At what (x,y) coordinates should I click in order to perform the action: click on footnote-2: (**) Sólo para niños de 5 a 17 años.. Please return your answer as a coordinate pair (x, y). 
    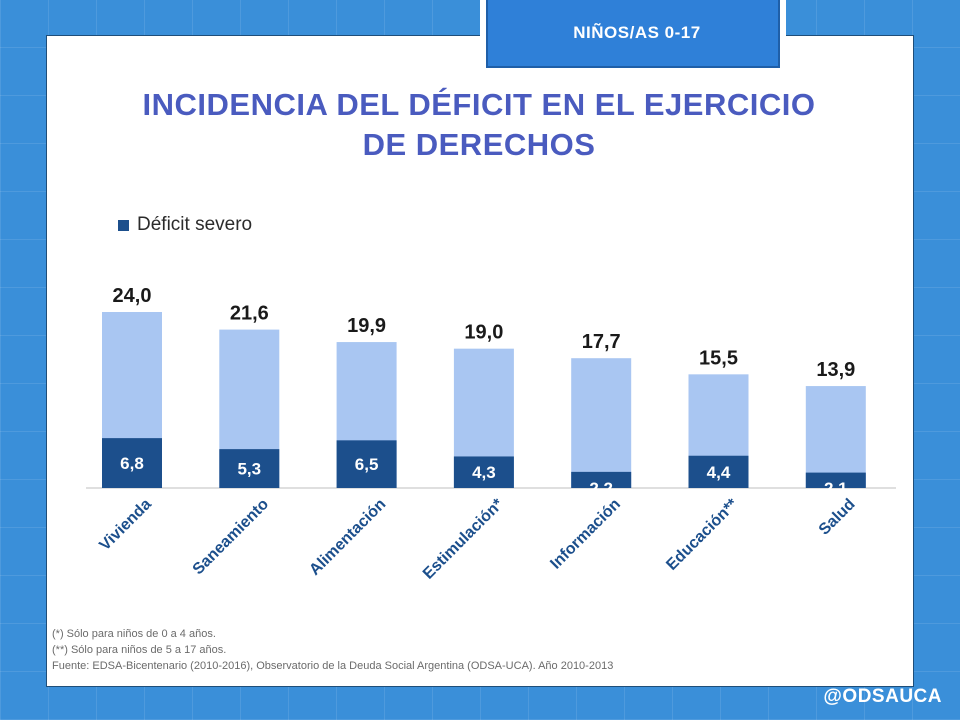
    Looking at the image, I should click on (139, 650).